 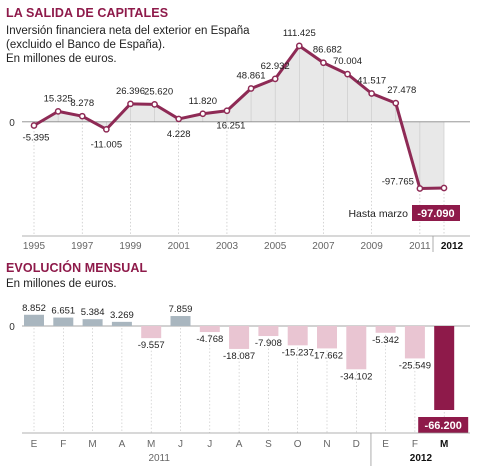 What do you see at coordinates (12, 327) in the screenshot?
I see `chart2-zero-label: 0` at bounding box center [12, 327].